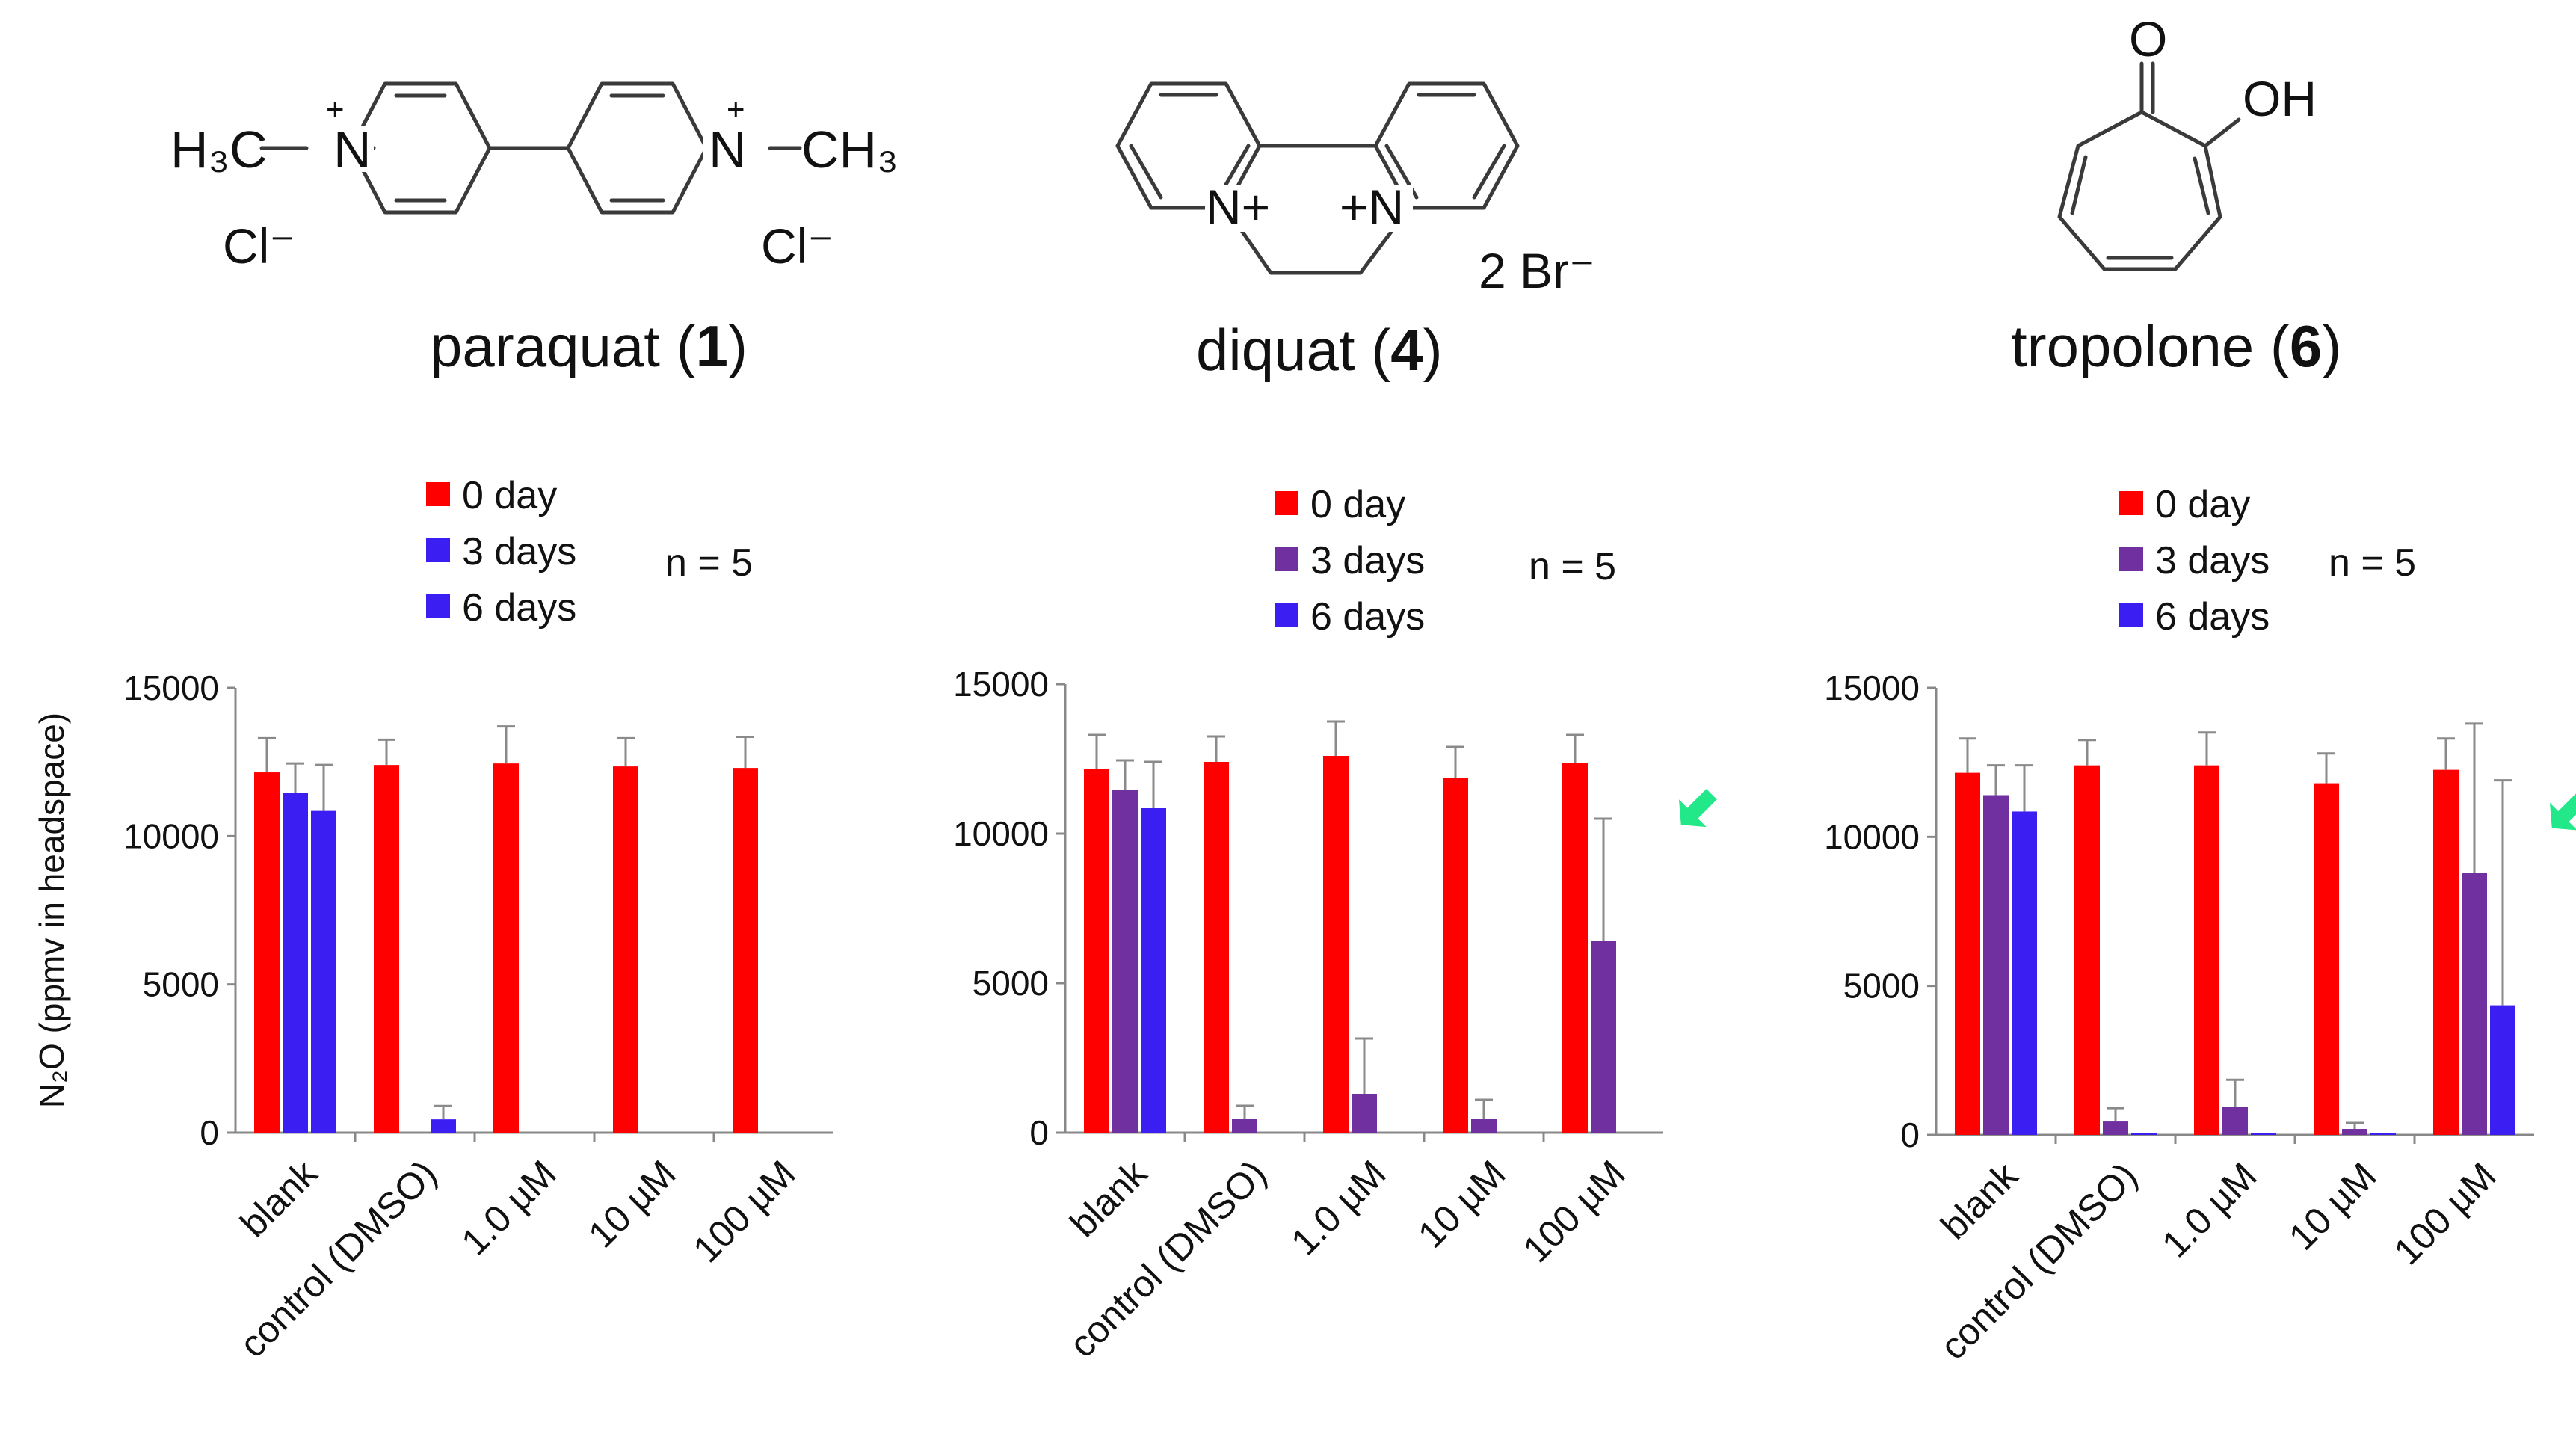  Describe the element at coordinates (1317, 178) in the screenshot. I see `diquat-structure` at that location.